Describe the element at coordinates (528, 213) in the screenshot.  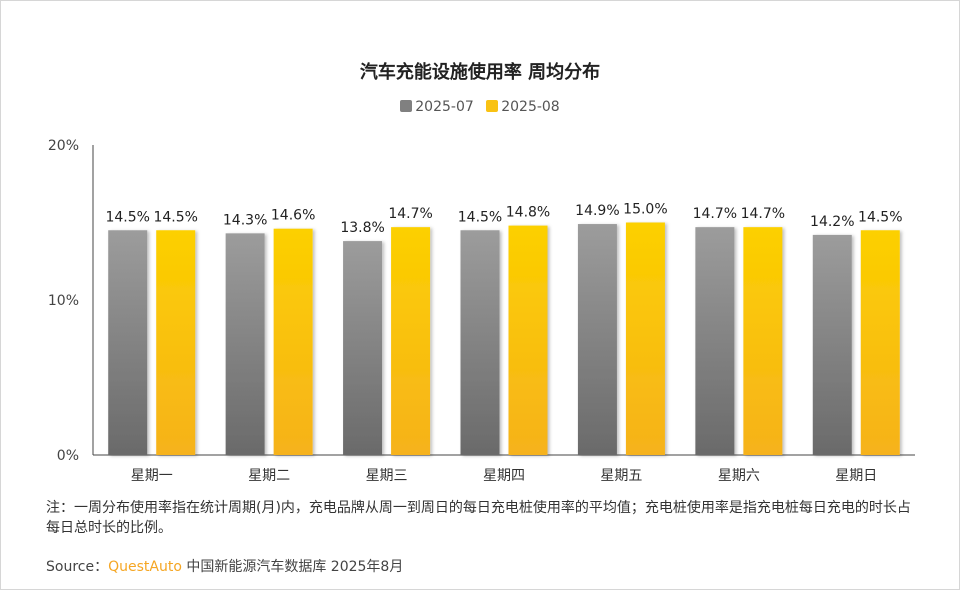
I see `data-label: 14.8%` at that location.